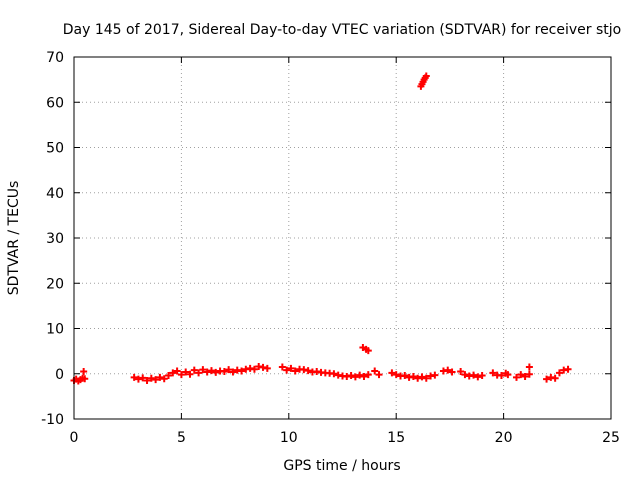 This screenshot has height=480, width=640. I want to click on y-tick-label: 70, so click(55, 58).